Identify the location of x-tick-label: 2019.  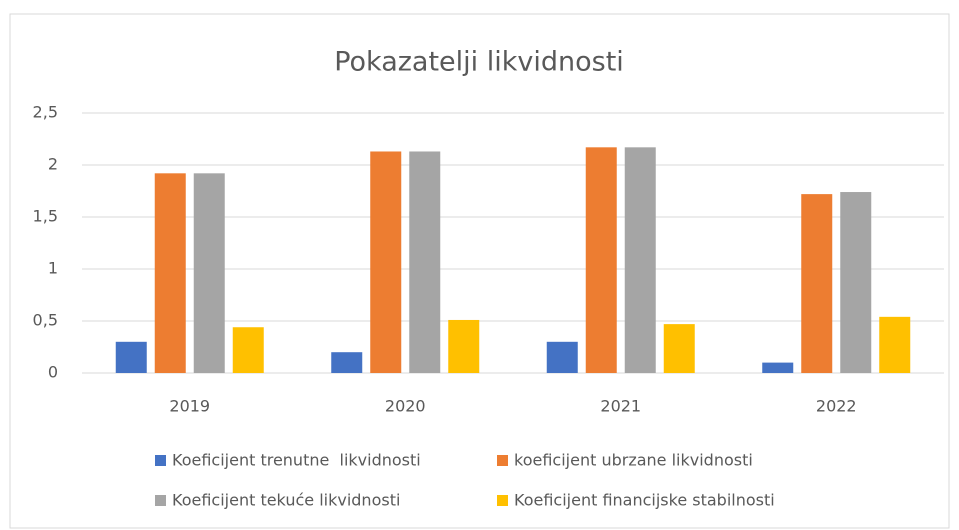
(189, 406).